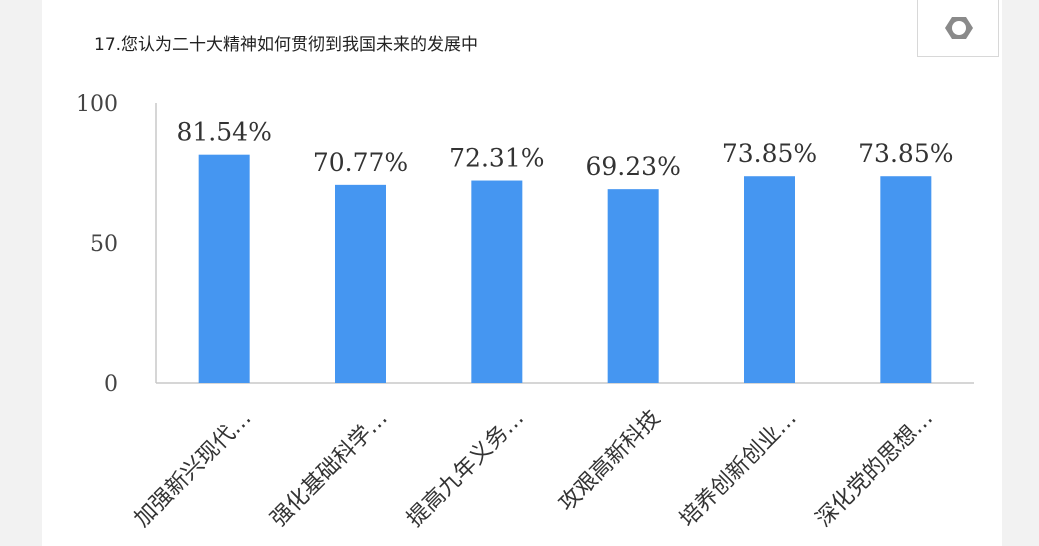  Describe the element at coordinates (609, 461) in the screenshot. I see `x-tick-label: 攻艰高新科技` at that location.